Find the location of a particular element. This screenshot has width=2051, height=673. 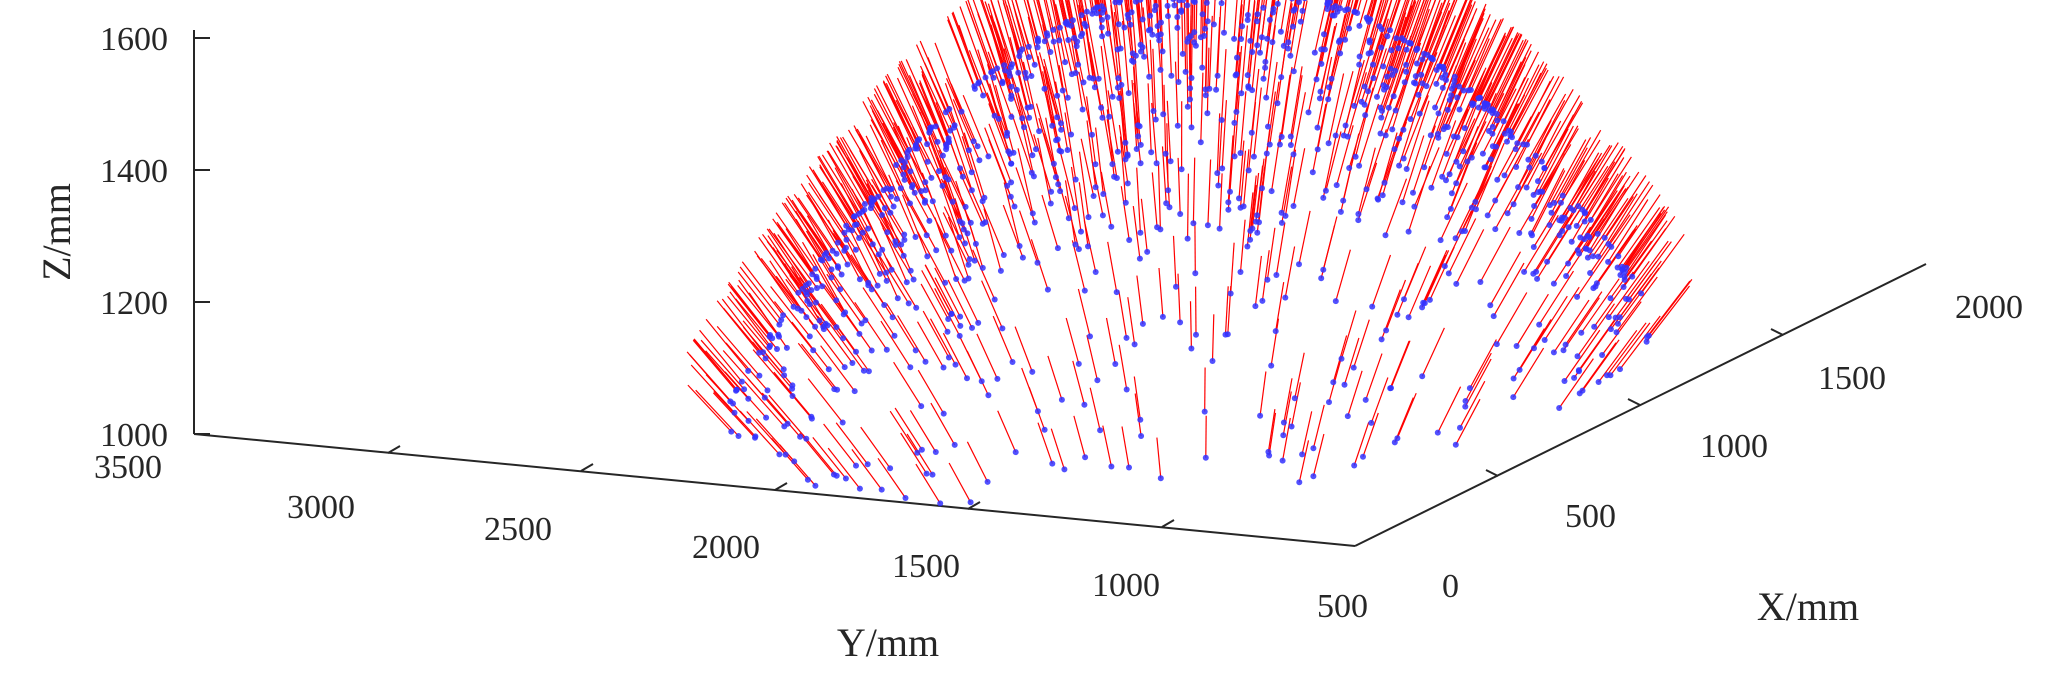

x-tick-label-0: 0 is located at coordinates (1450, 586).